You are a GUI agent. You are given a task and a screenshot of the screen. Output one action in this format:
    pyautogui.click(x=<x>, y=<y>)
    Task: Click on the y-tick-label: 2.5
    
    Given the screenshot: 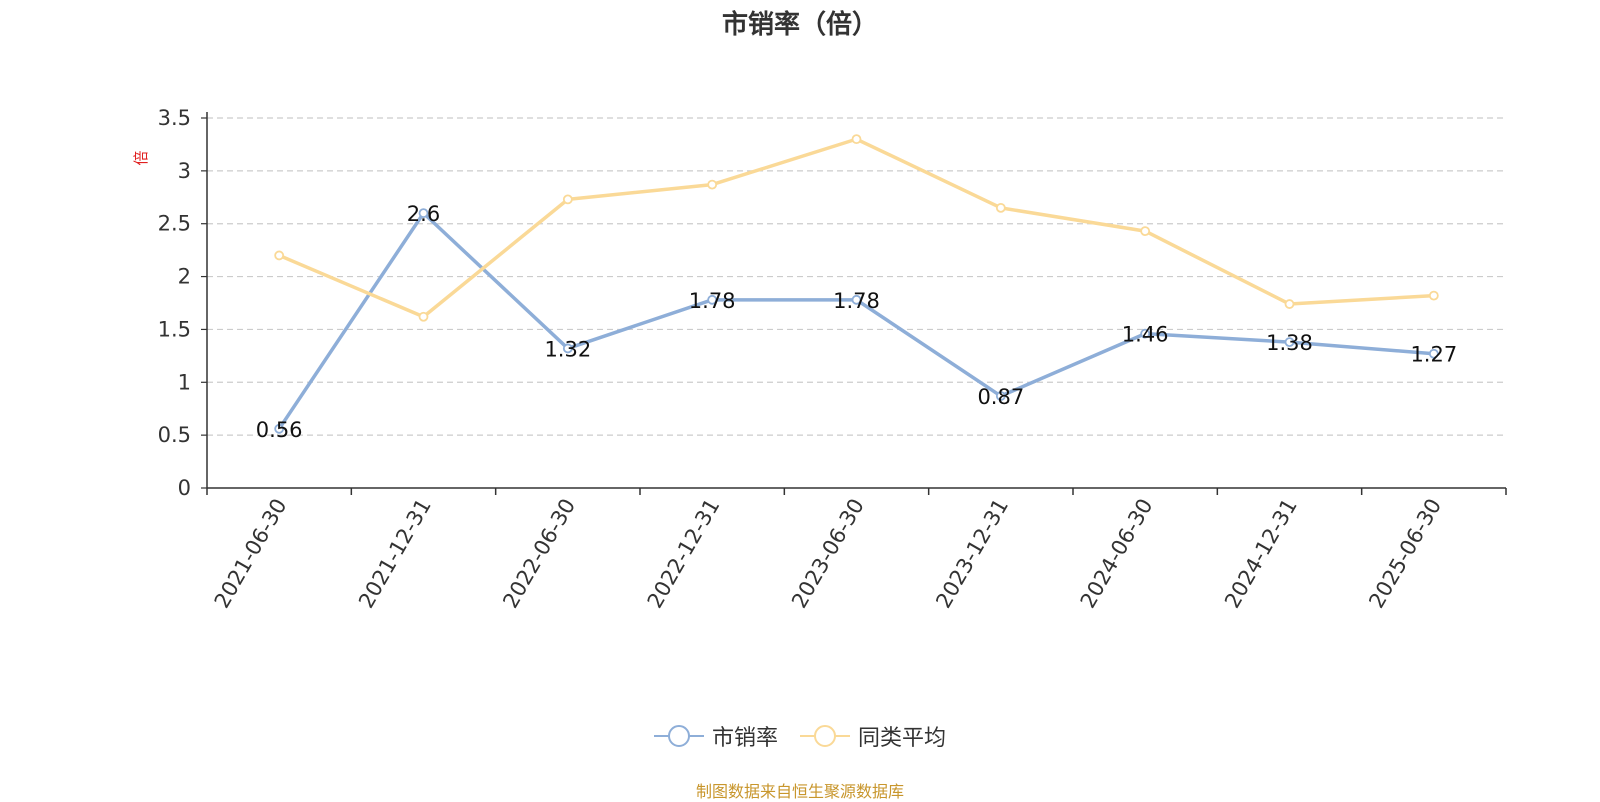 What is the action you would take?
    pyautogui.click(x=174, y=224)
    